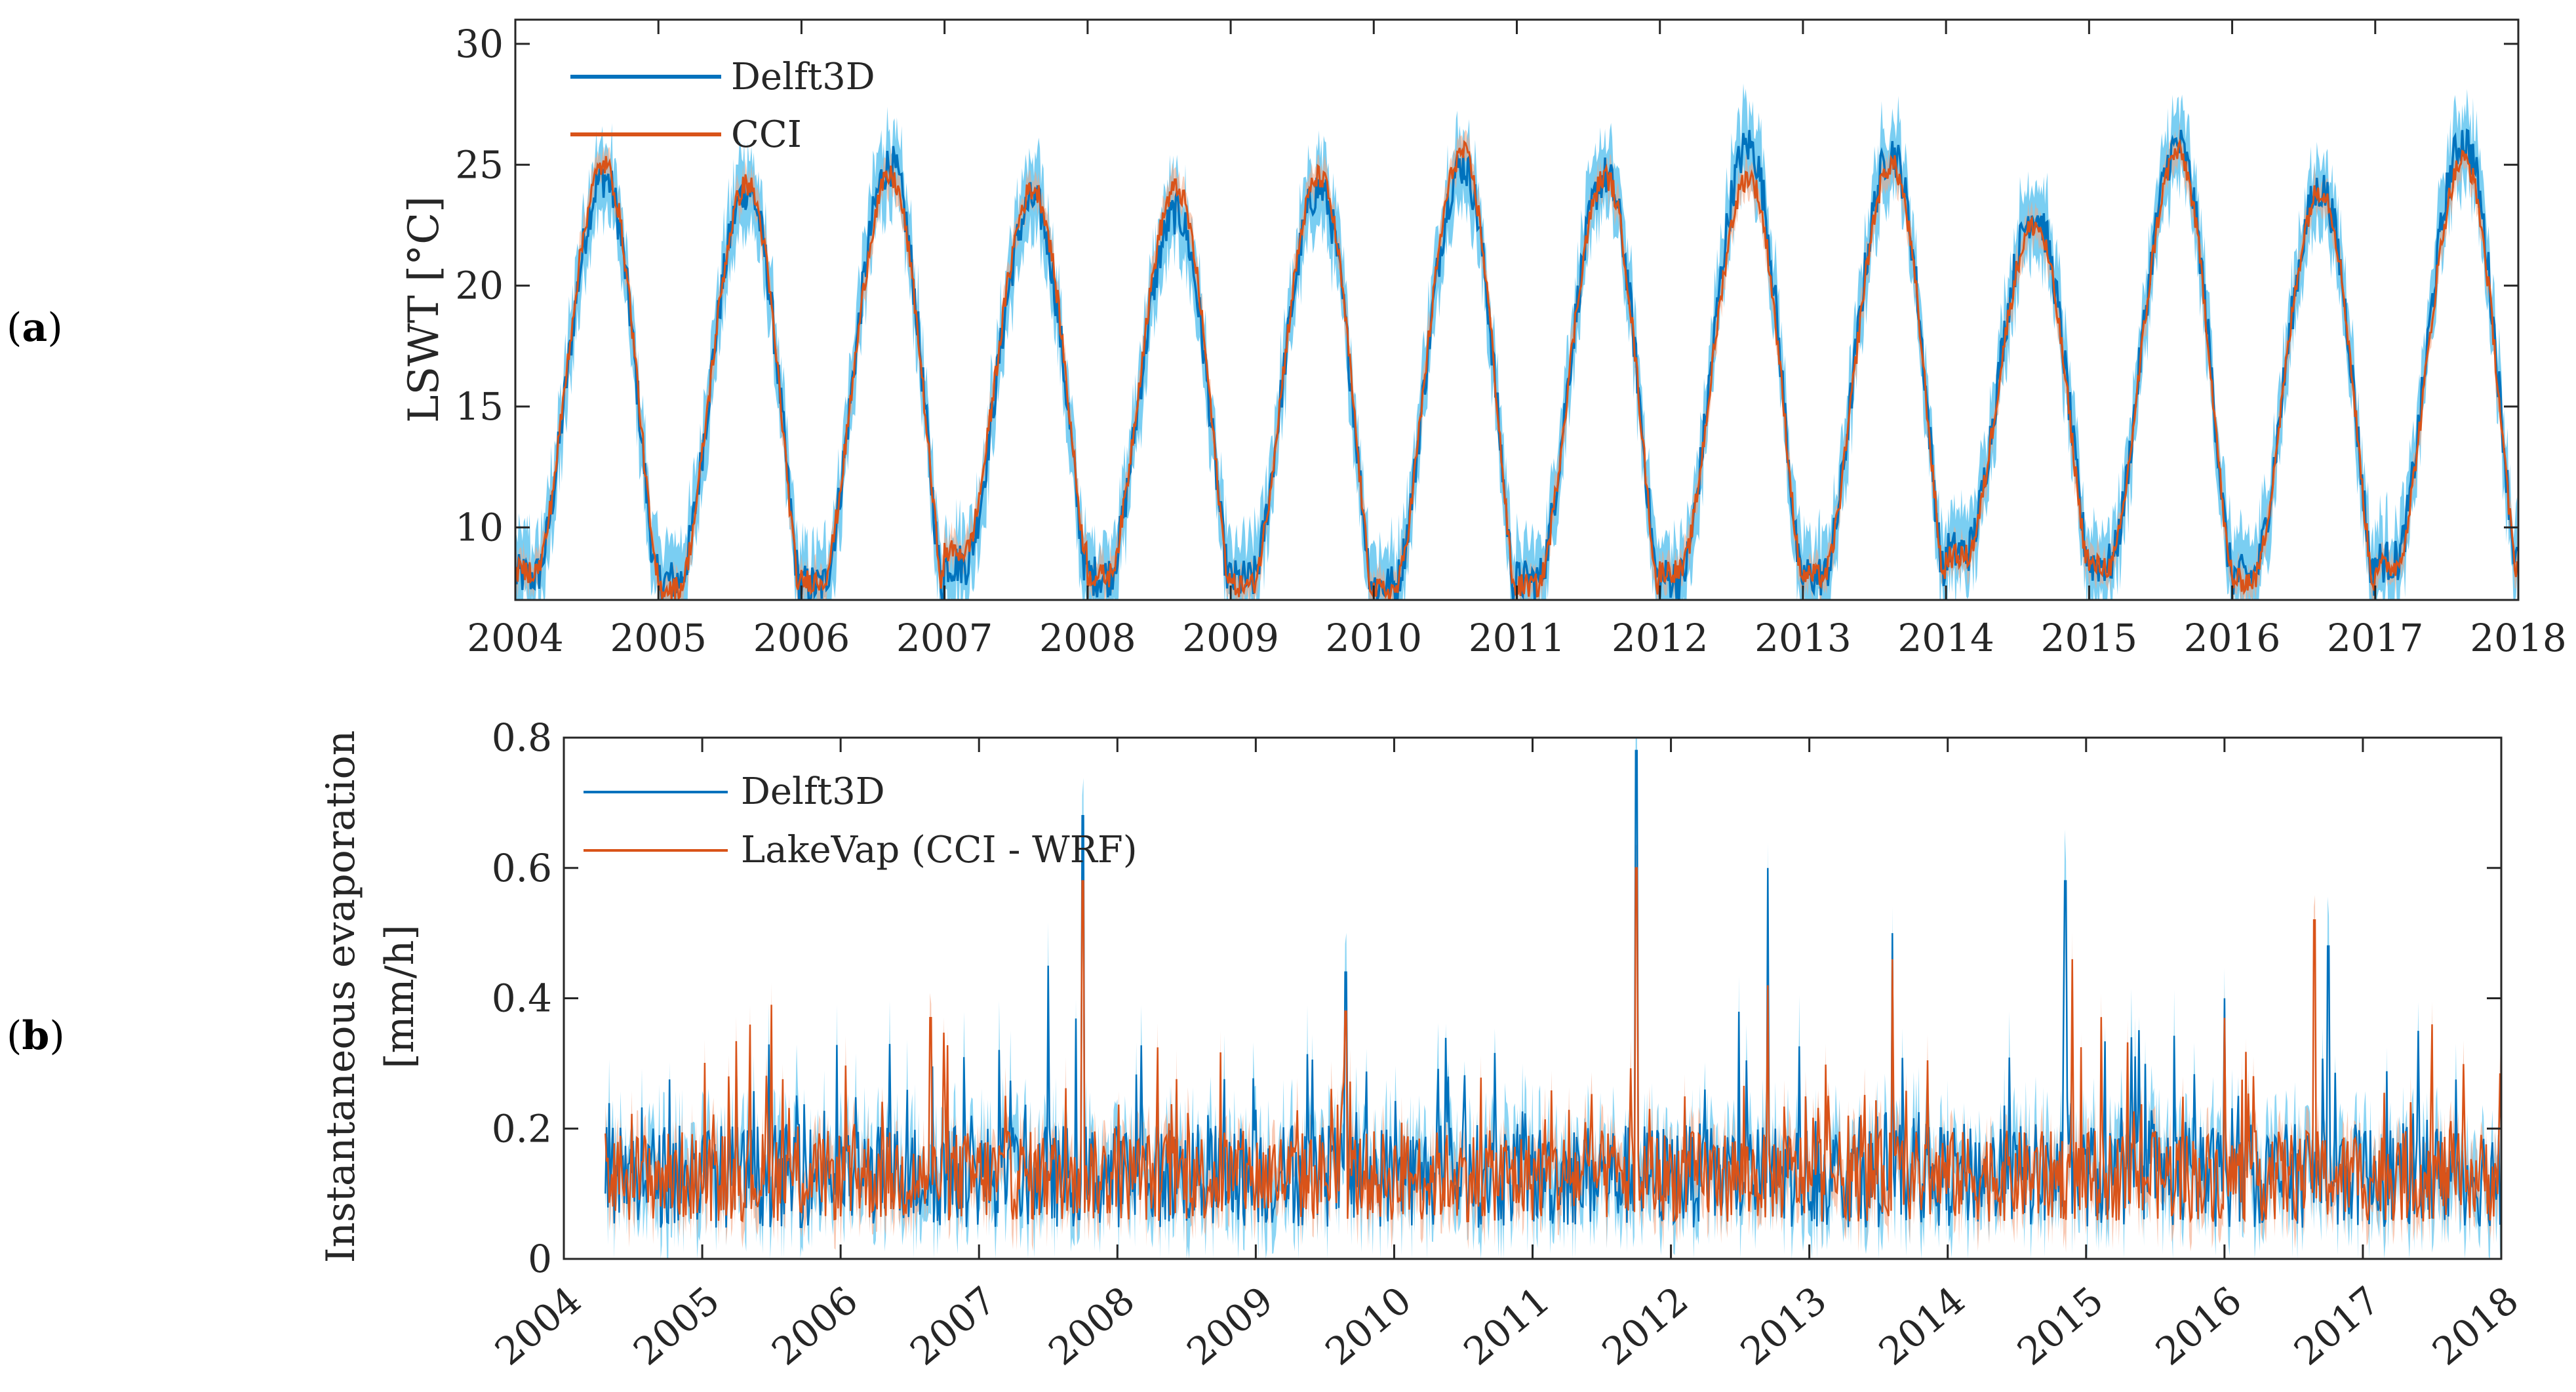  I want to click on lswt-xtick-label: 2015, so click(2089, 638).